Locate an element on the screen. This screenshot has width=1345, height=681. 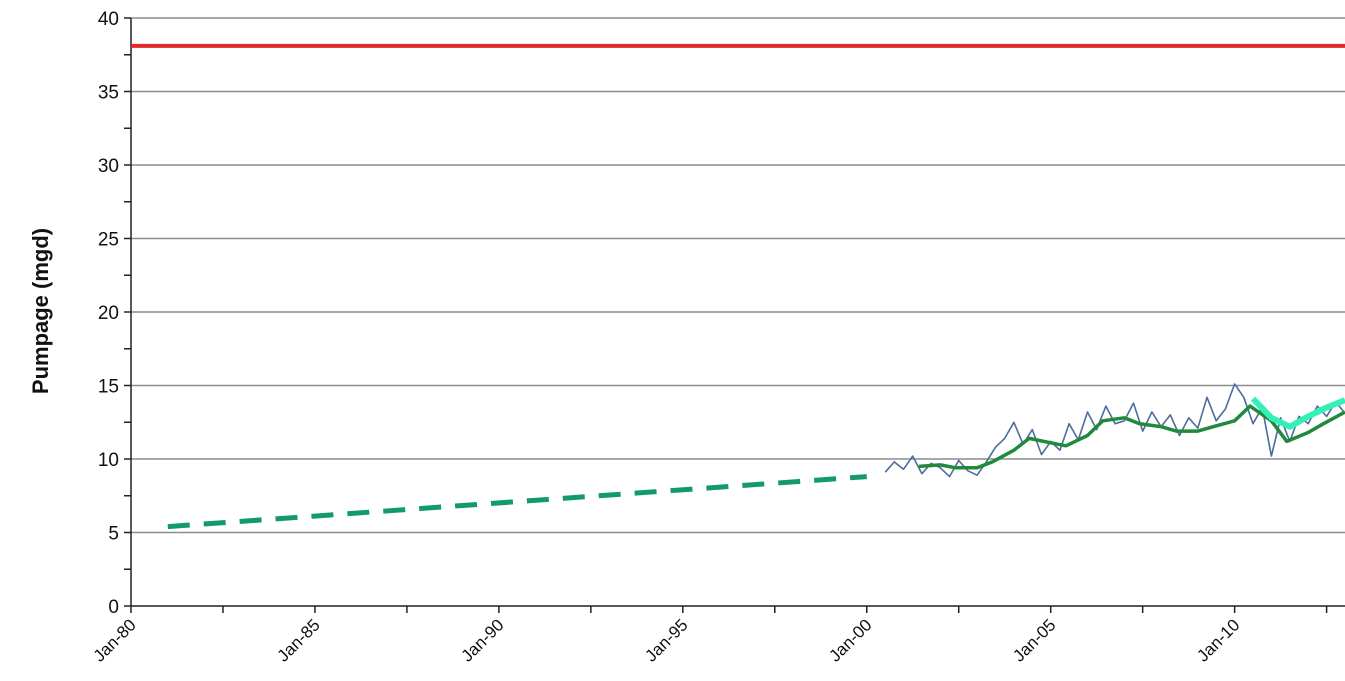
y-tick-label: 25 is located at coordinates (108, 240).